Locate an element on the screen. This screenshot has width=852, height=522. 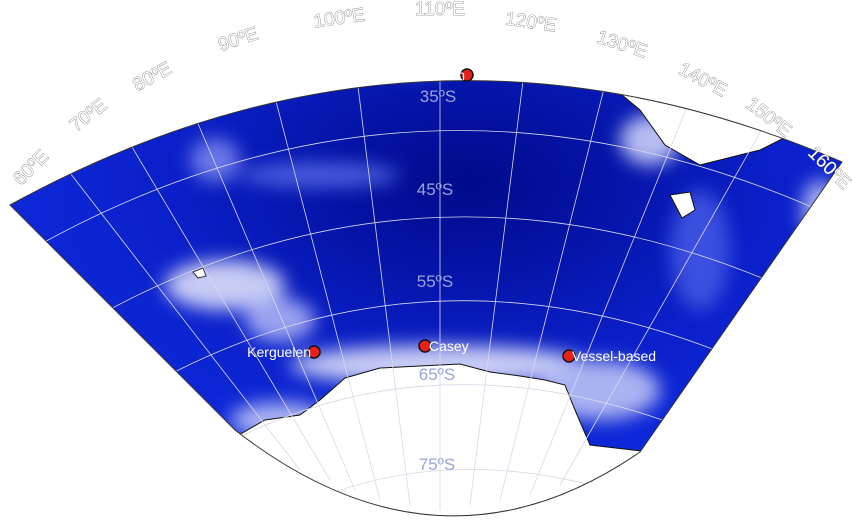
latitude-label: 65ºS is located at coordinates (437, 374).